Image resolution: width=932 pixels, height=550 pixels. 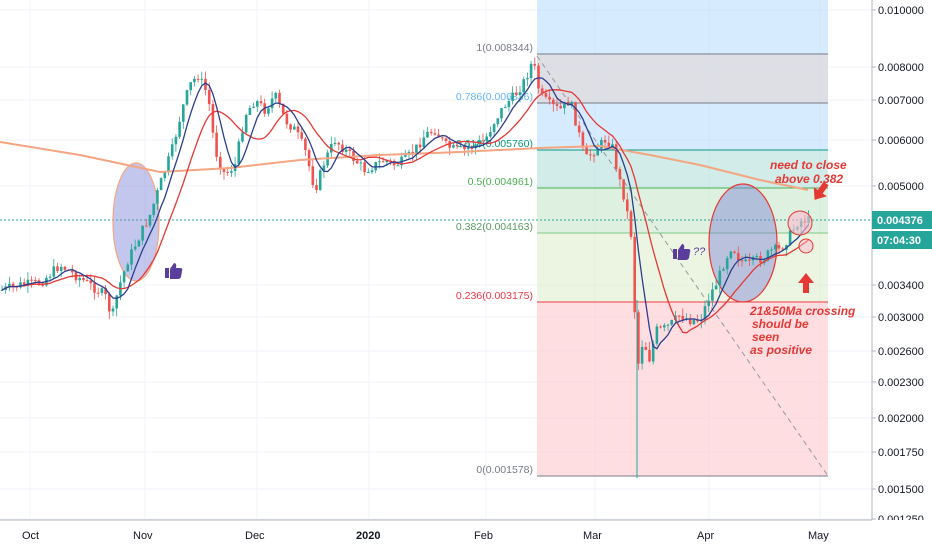 I want to click on price-tick-label: 0.003400, so click(x=901, y=286).